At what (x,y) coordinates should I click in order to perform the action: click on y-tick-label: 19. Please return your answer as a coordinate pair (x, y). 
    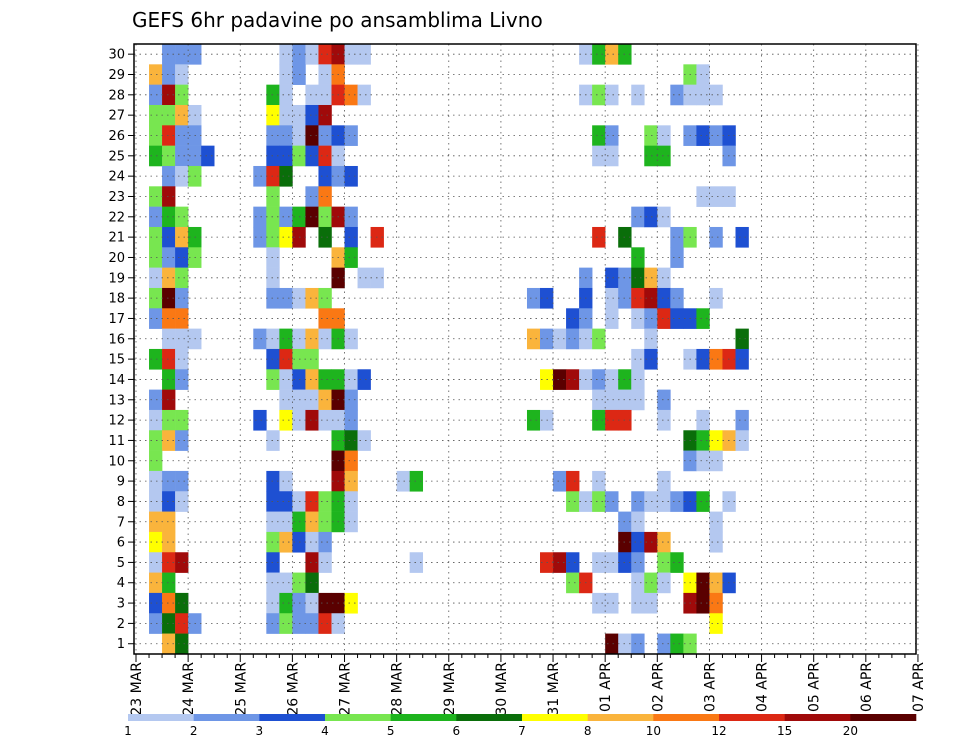
    Looking at the image, I should click on (116, 278).